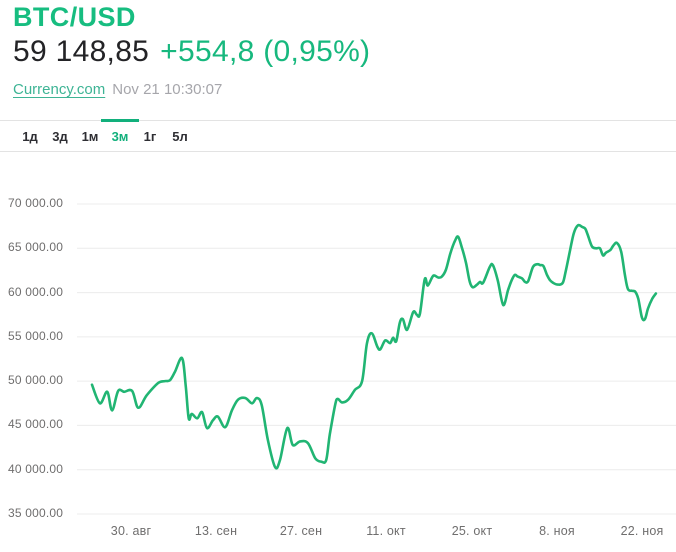 The width and height of the screenshot is (676, 552). I want to click on x-axis-label: 25. окт, so click(472, 531).